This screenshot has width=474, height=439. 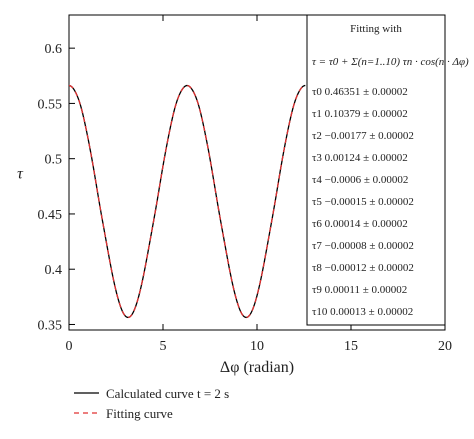 What do you see at coordinates (359, 290) in the screenshot?
I see `annotation-line: τ9 0.00011 ± 0.00002` at bounding box center [359, 290].